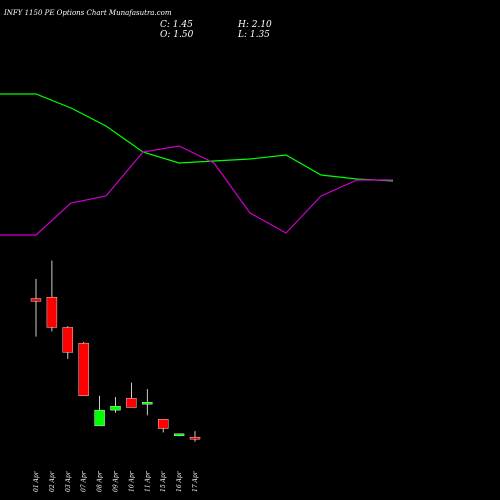 The height and width of the screenshot is (500, 500). What do you see at coordinates (176, 25) in the screenshot?
I see `close-readout: C: 1.45` at bounding box center [176, 25].